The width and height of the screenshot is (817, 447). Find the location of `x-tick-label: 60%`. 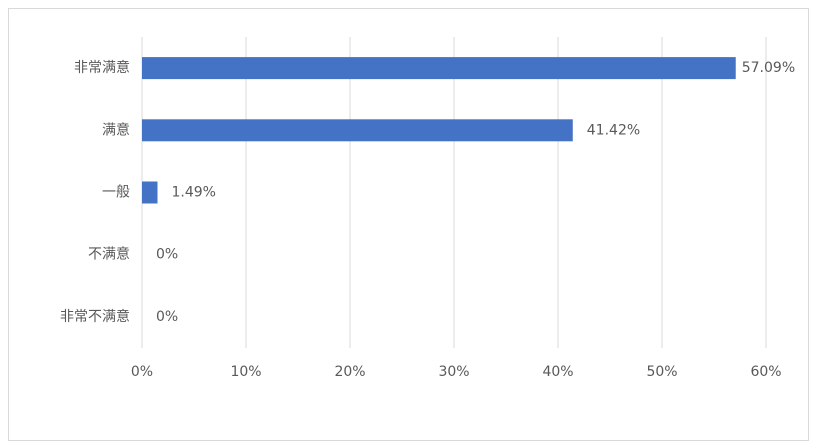

x-tick-label: 60% is located at coordinates (765, 372).